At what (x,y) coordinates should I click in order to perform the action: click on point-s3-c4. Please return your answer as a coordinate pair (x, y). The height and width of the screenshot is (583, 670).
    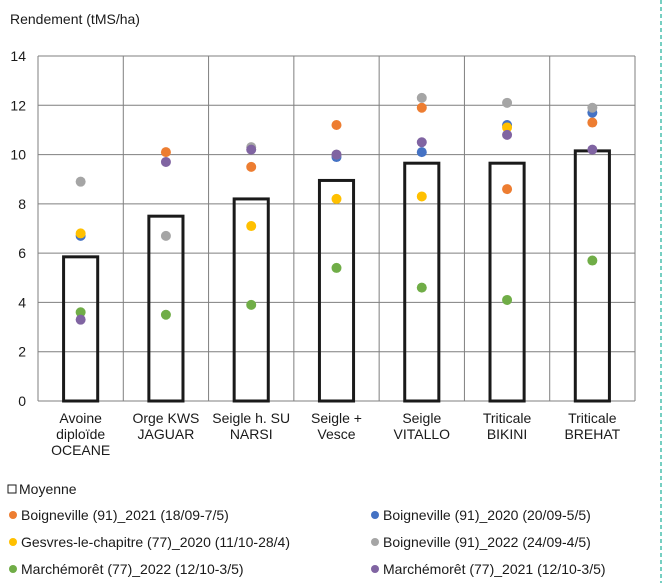
    Looking at the image, I should click on (421, 97).